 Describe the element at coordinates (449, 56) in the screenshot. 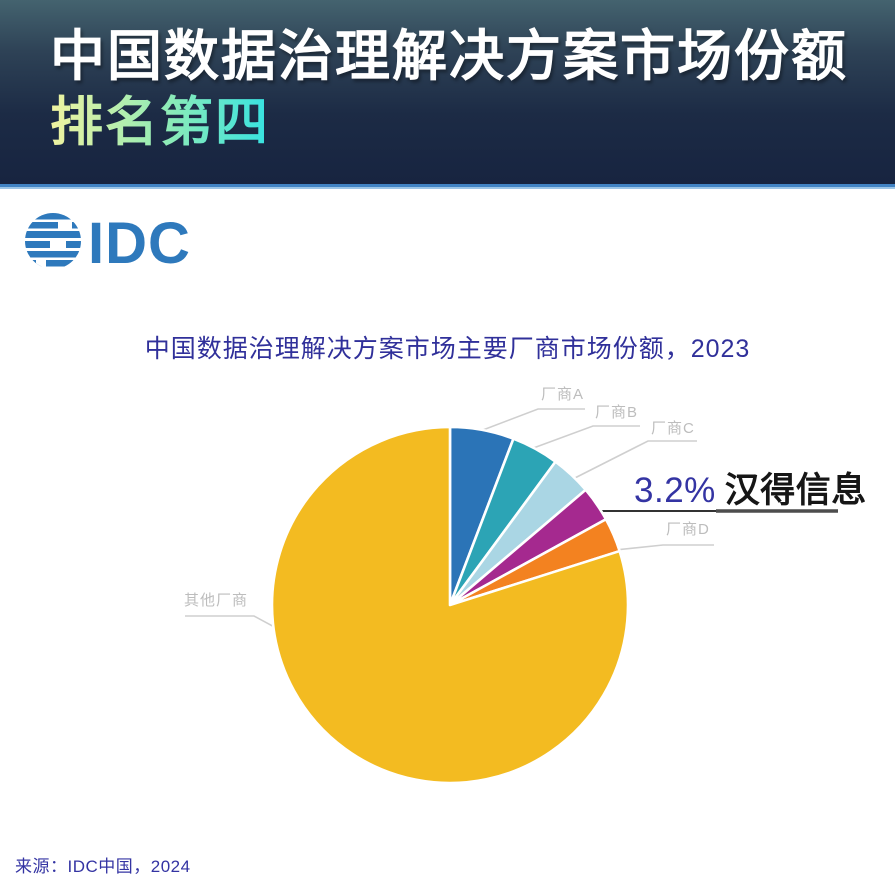

I see `page-title-line1: 中国数据治理解决方案市场份额` at that location.